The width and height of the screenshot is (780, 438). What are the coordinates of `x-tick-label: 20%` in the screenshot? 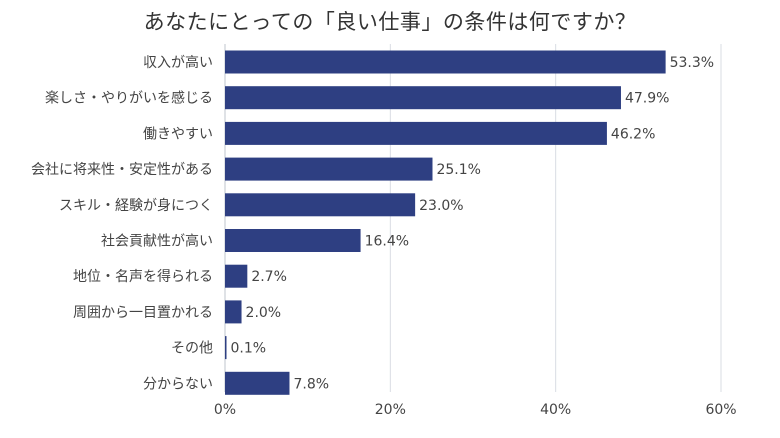 It's located at (390, 410).